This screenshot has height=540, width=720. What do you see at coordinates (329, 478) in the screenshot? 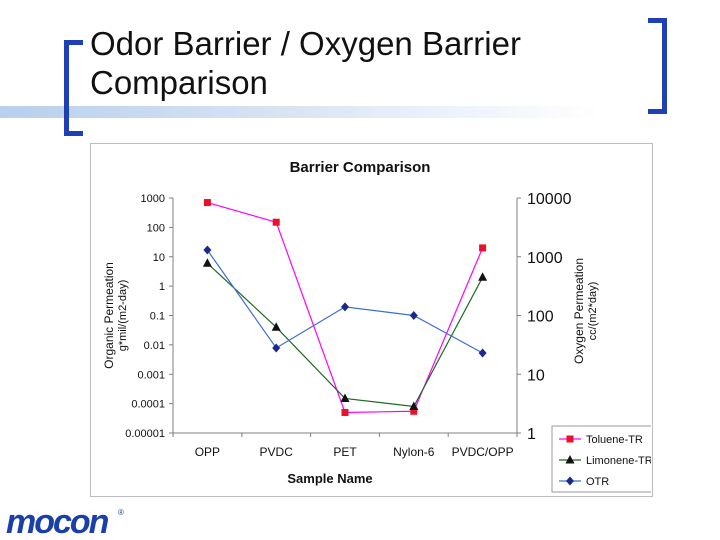
I see `x-axis-label: Sample Name` at bounding box center [329, 478].